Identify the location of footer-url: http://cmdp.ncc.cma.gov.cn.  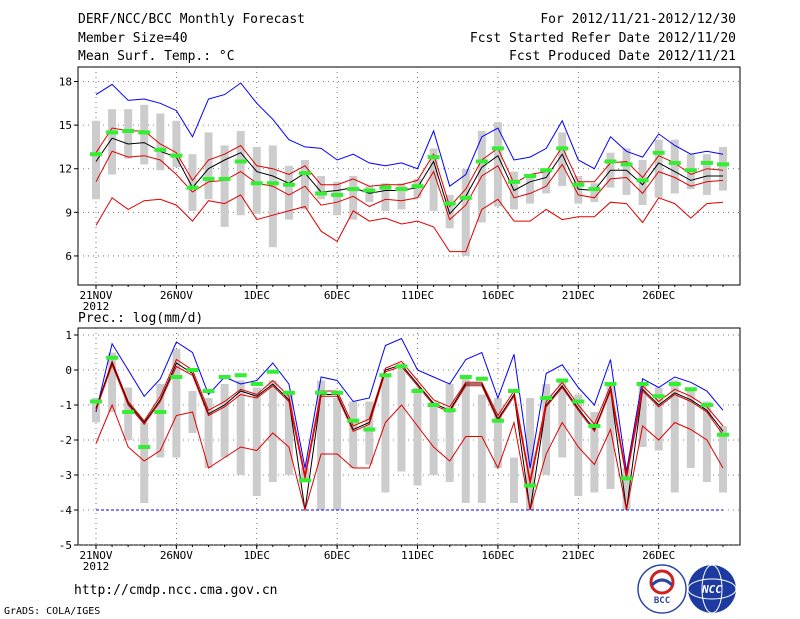
(176, 590).